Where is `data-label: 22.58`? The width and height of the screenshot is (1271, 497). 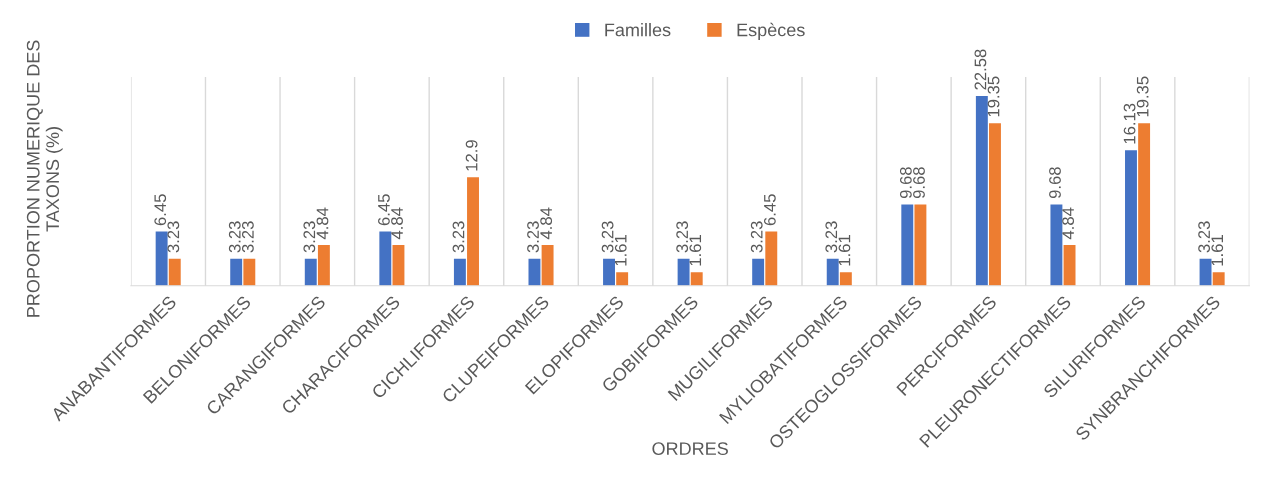
data-label: 22.58 is located at coordinates (980, 69).